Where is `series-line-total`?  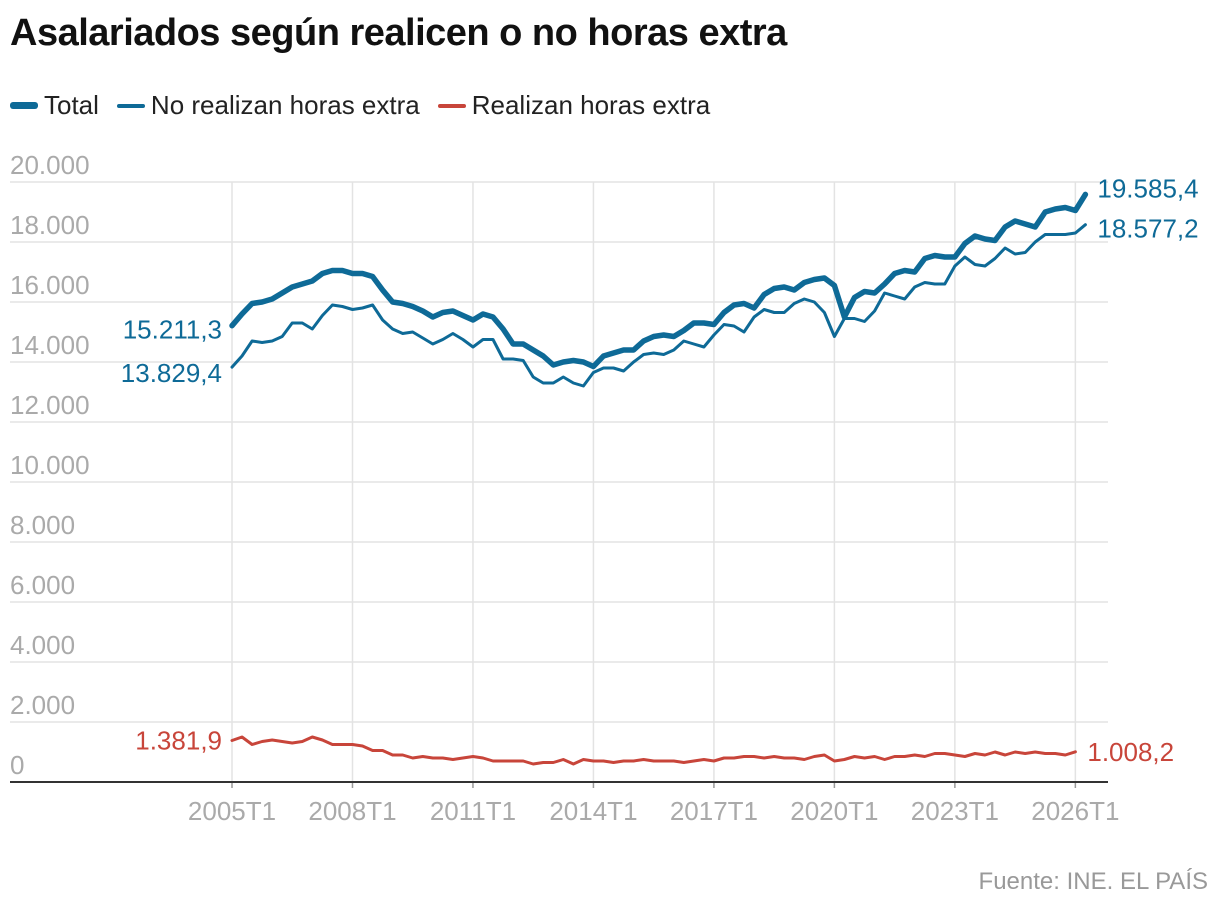 series-line-total is located at coordinates (659, 280).